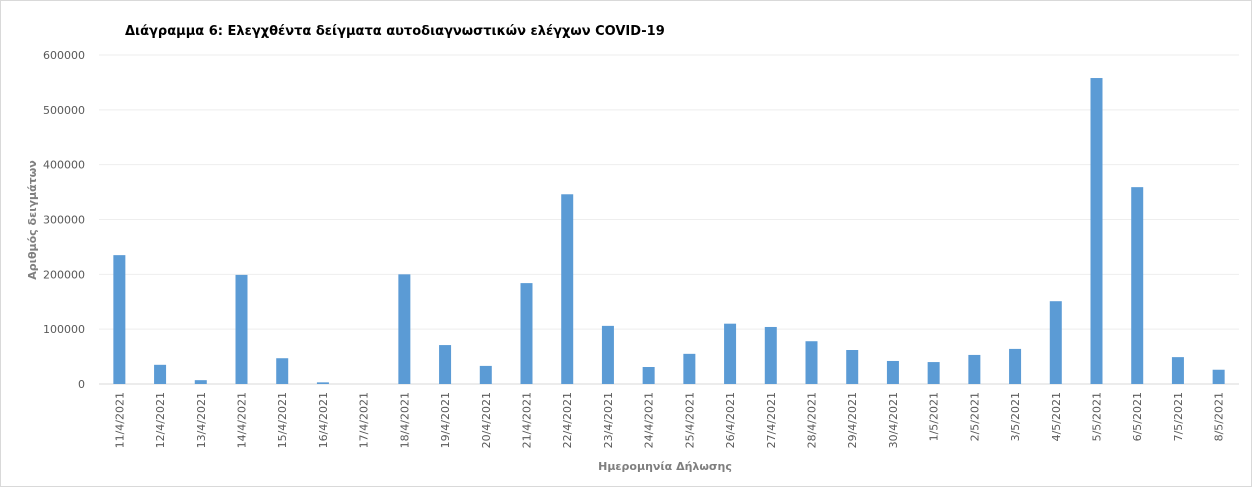 The height and width of the screenshot is (487, 1252). I want to click on x-tick-label: 12/4/2021, so click(160, 420).